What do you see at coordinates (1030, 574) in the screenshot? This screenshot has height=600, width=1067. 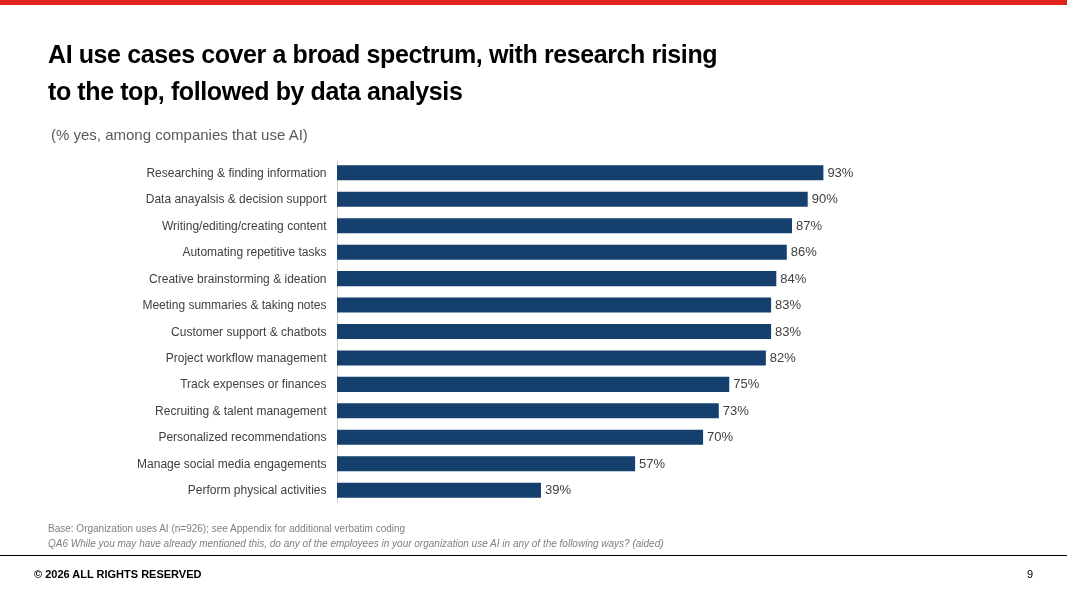 I see `text: 9` at bounding box center [1030, 574].